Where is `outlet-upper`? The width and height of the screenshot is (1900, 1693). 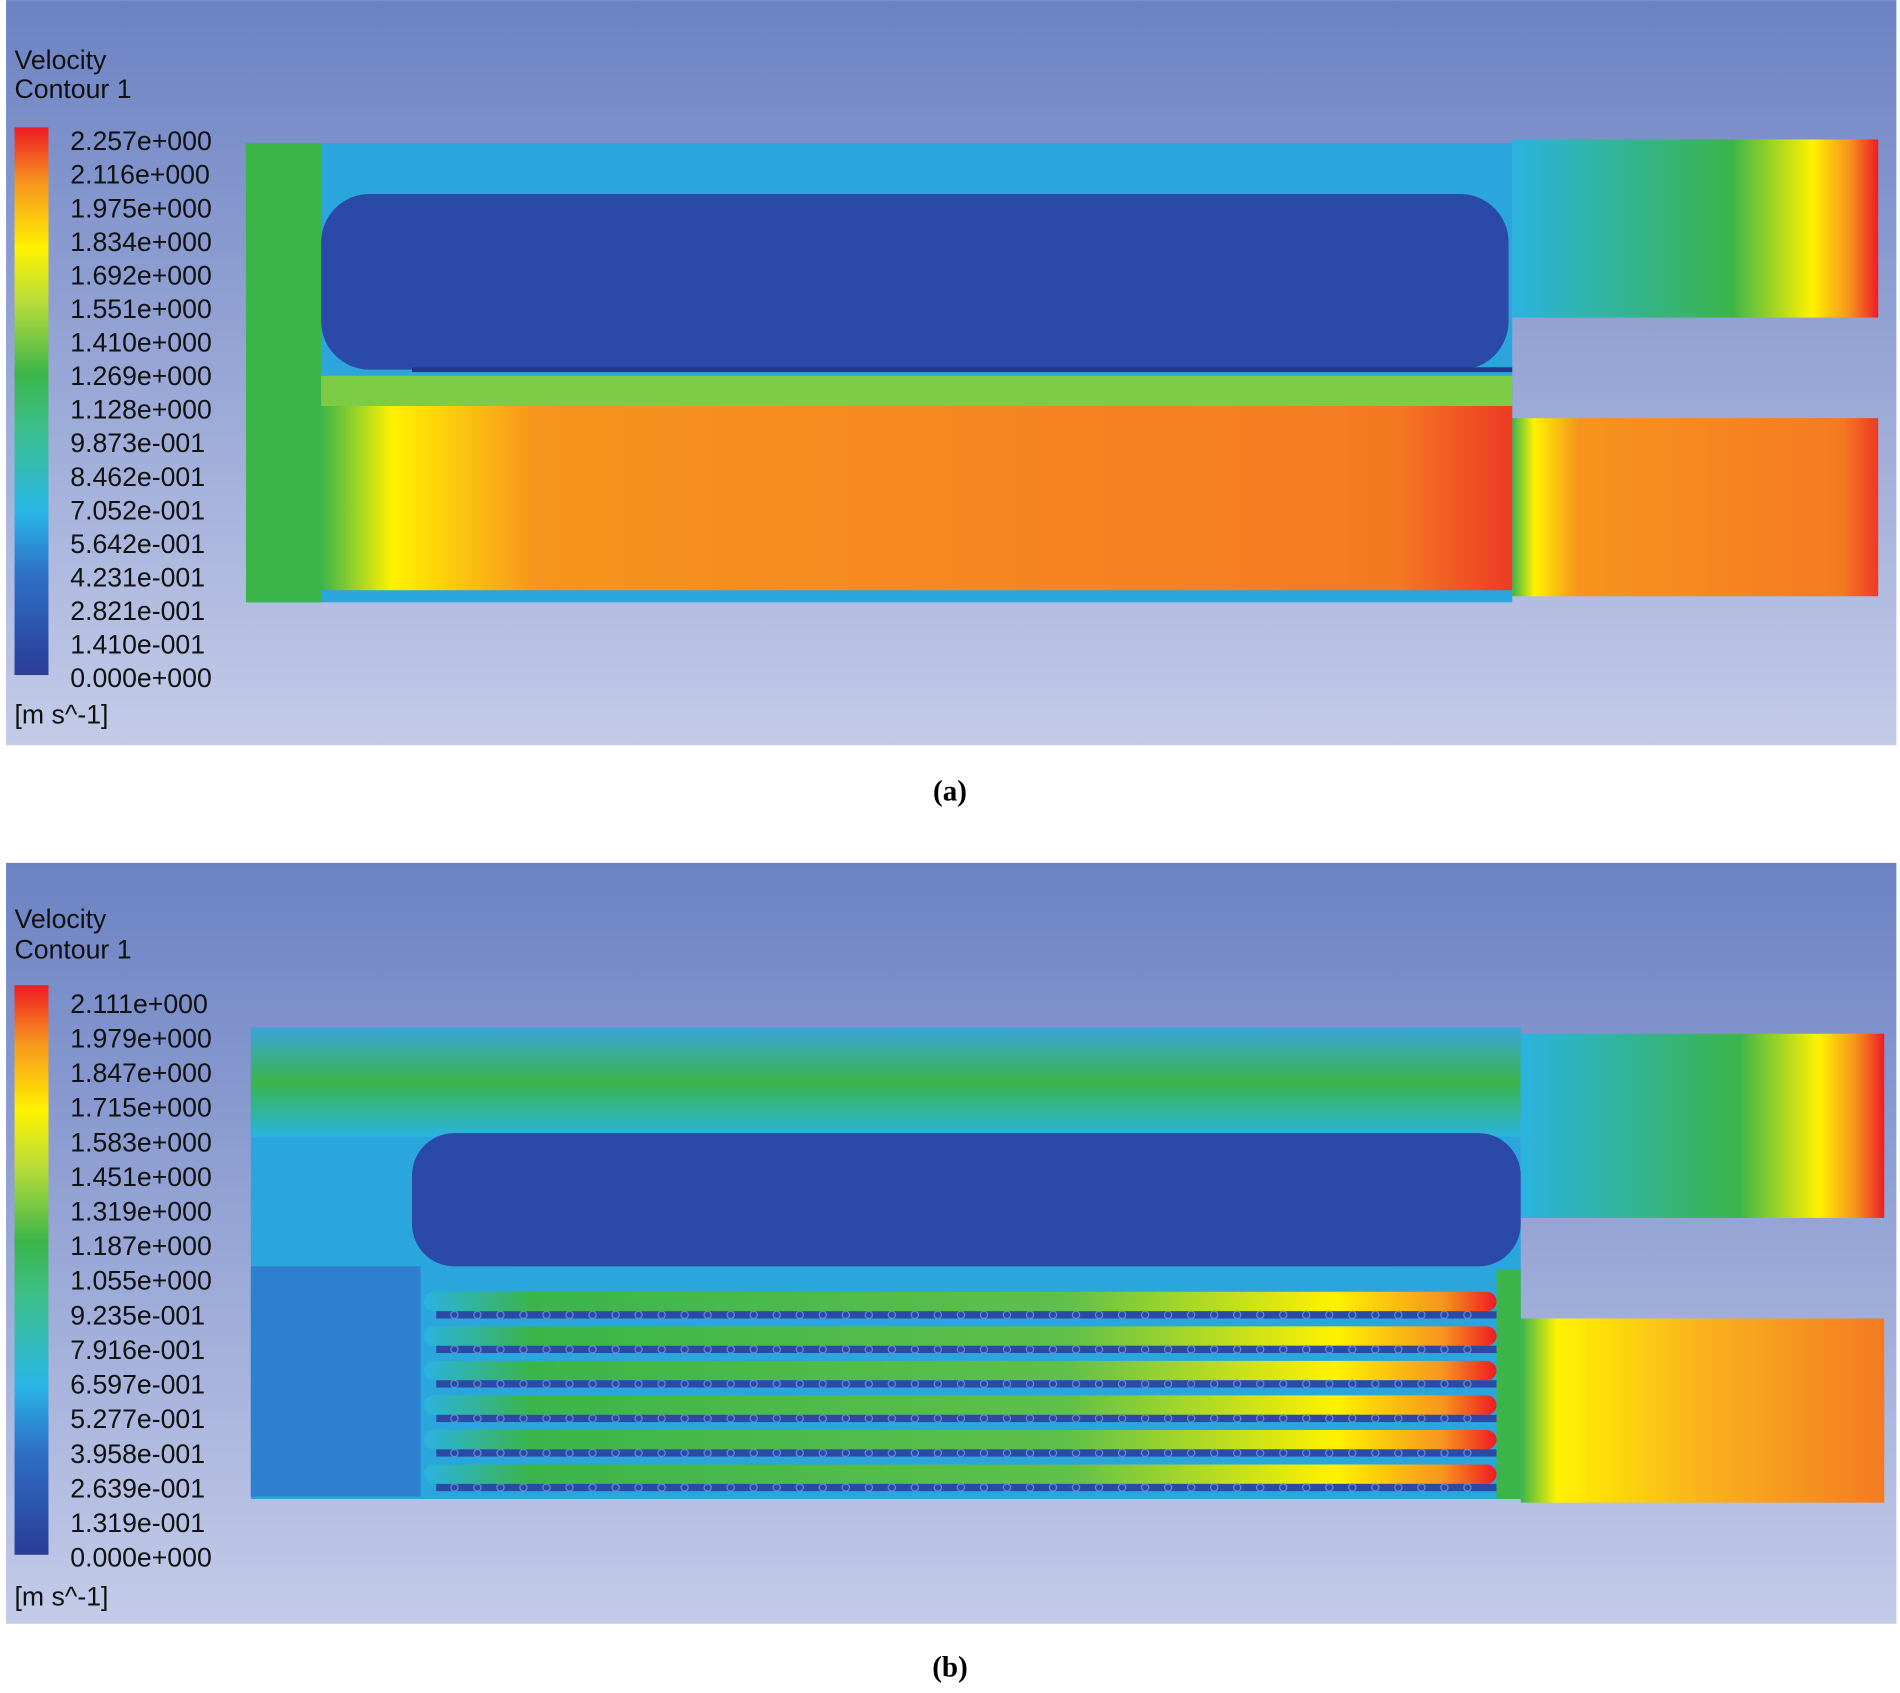
outlet-upper is located at coordinates (1695, 228).